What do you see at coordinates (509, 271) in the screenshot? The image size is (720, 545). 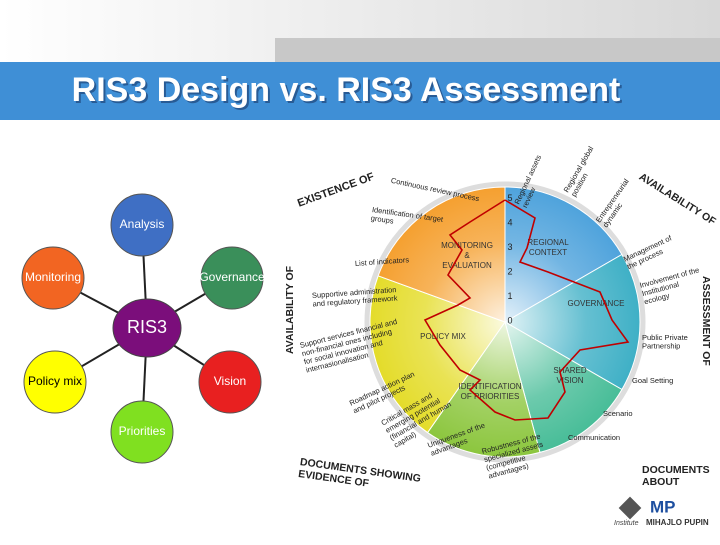 I see `scale-label: 2` at bounding box center [509, 271].